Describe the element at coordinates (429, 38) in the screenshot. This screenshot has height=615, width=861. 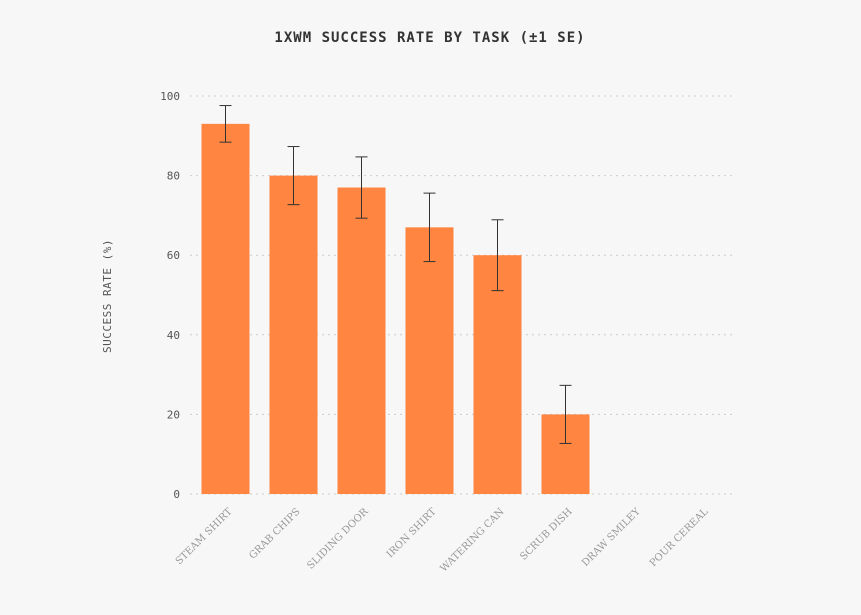
I see `chart-title: 1XWM SUCCESS RATE BY TASK (±1 SE)` at that location.